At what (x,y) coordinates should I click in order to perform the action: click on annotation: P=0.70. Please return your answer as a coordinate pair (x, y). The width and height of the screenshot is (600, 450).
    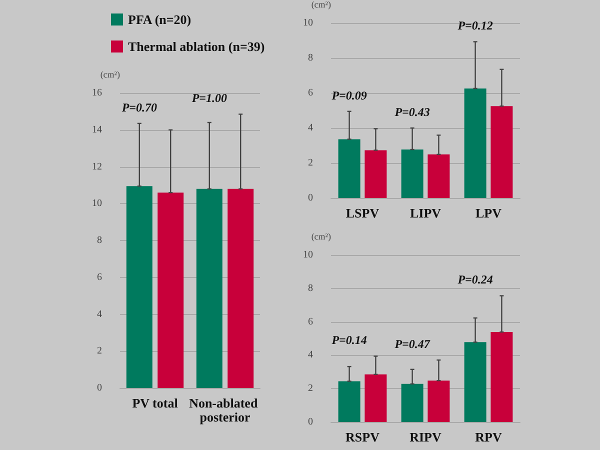
    Looking at the image, I should click on (139, 107).